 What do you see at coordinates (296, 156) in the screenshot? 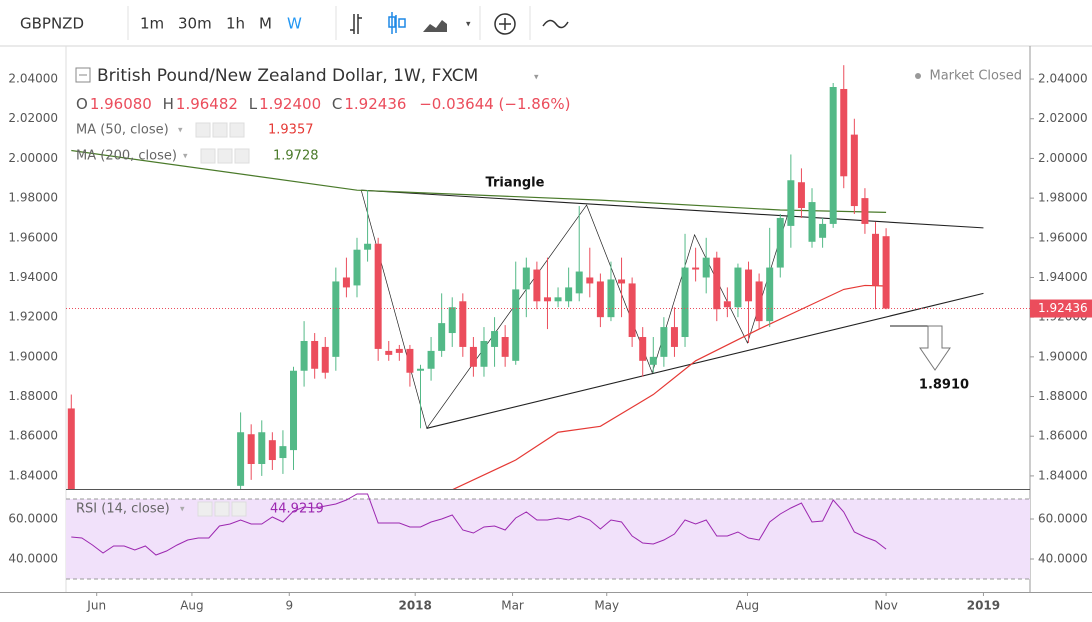
I see `legend-value: 1.9728` at bounding box center [296, 156].